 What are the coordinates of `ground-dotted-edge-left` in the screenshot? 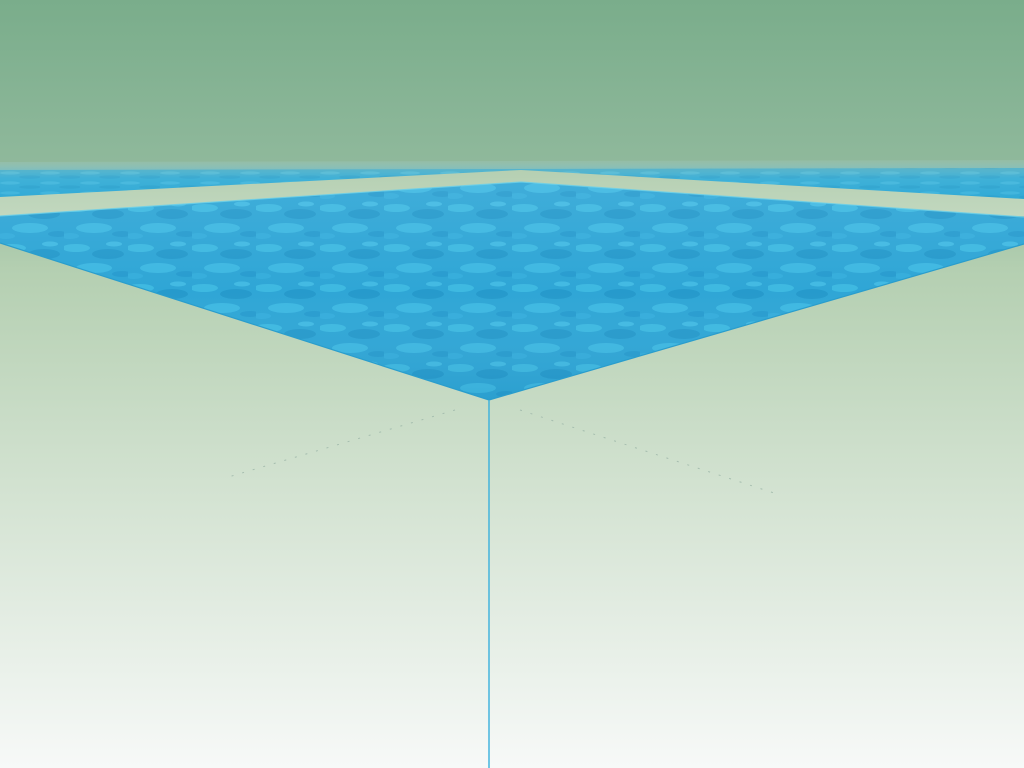 It's located at (340, 444).